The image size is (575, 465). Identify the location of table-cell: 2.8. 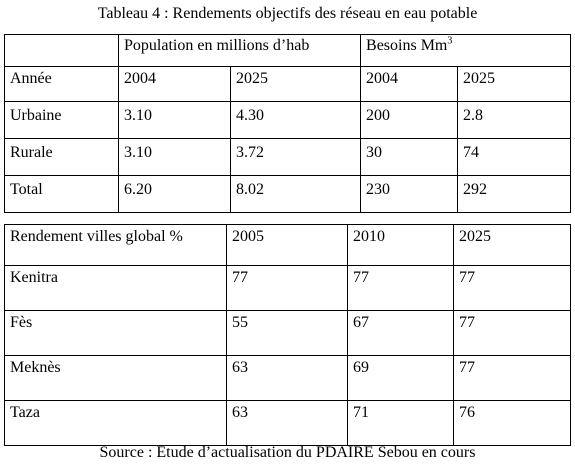
(514, 120).